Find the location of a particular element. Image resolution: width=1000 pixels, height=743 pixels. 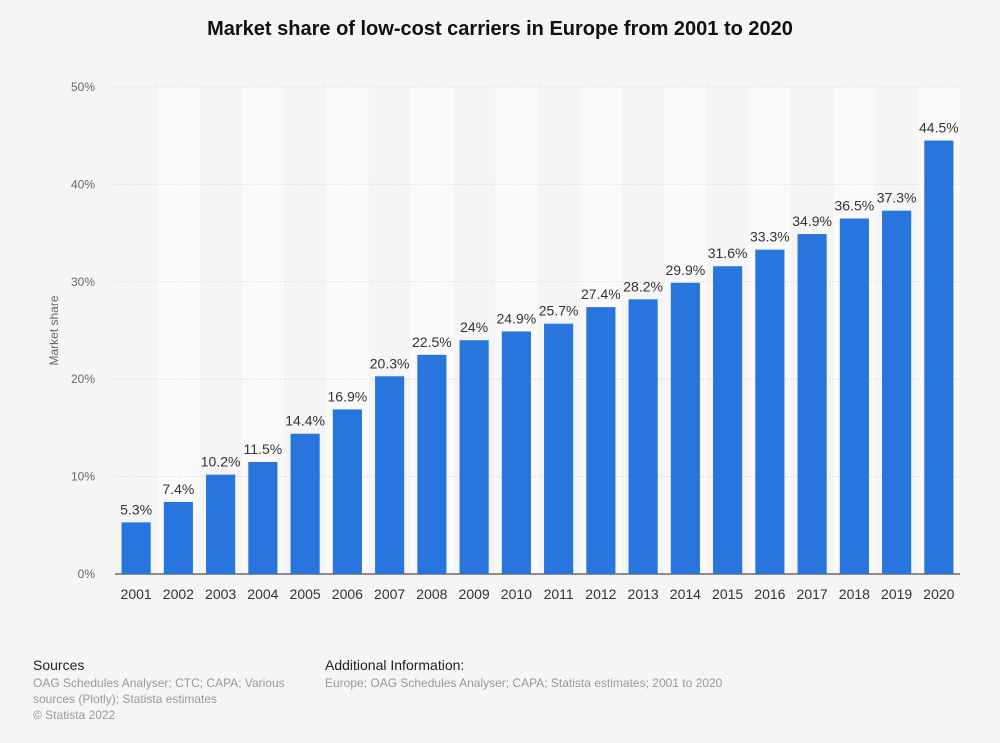

x-tick-label: 2017 is located at coordinates (812, 594).